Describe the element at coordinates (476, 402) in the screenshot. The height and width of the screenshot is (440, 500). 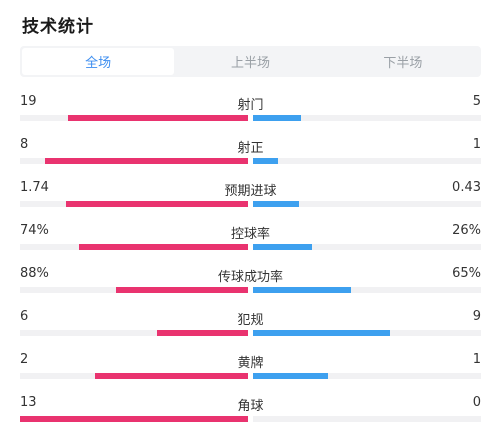
I see `away-value: 0` at that location.